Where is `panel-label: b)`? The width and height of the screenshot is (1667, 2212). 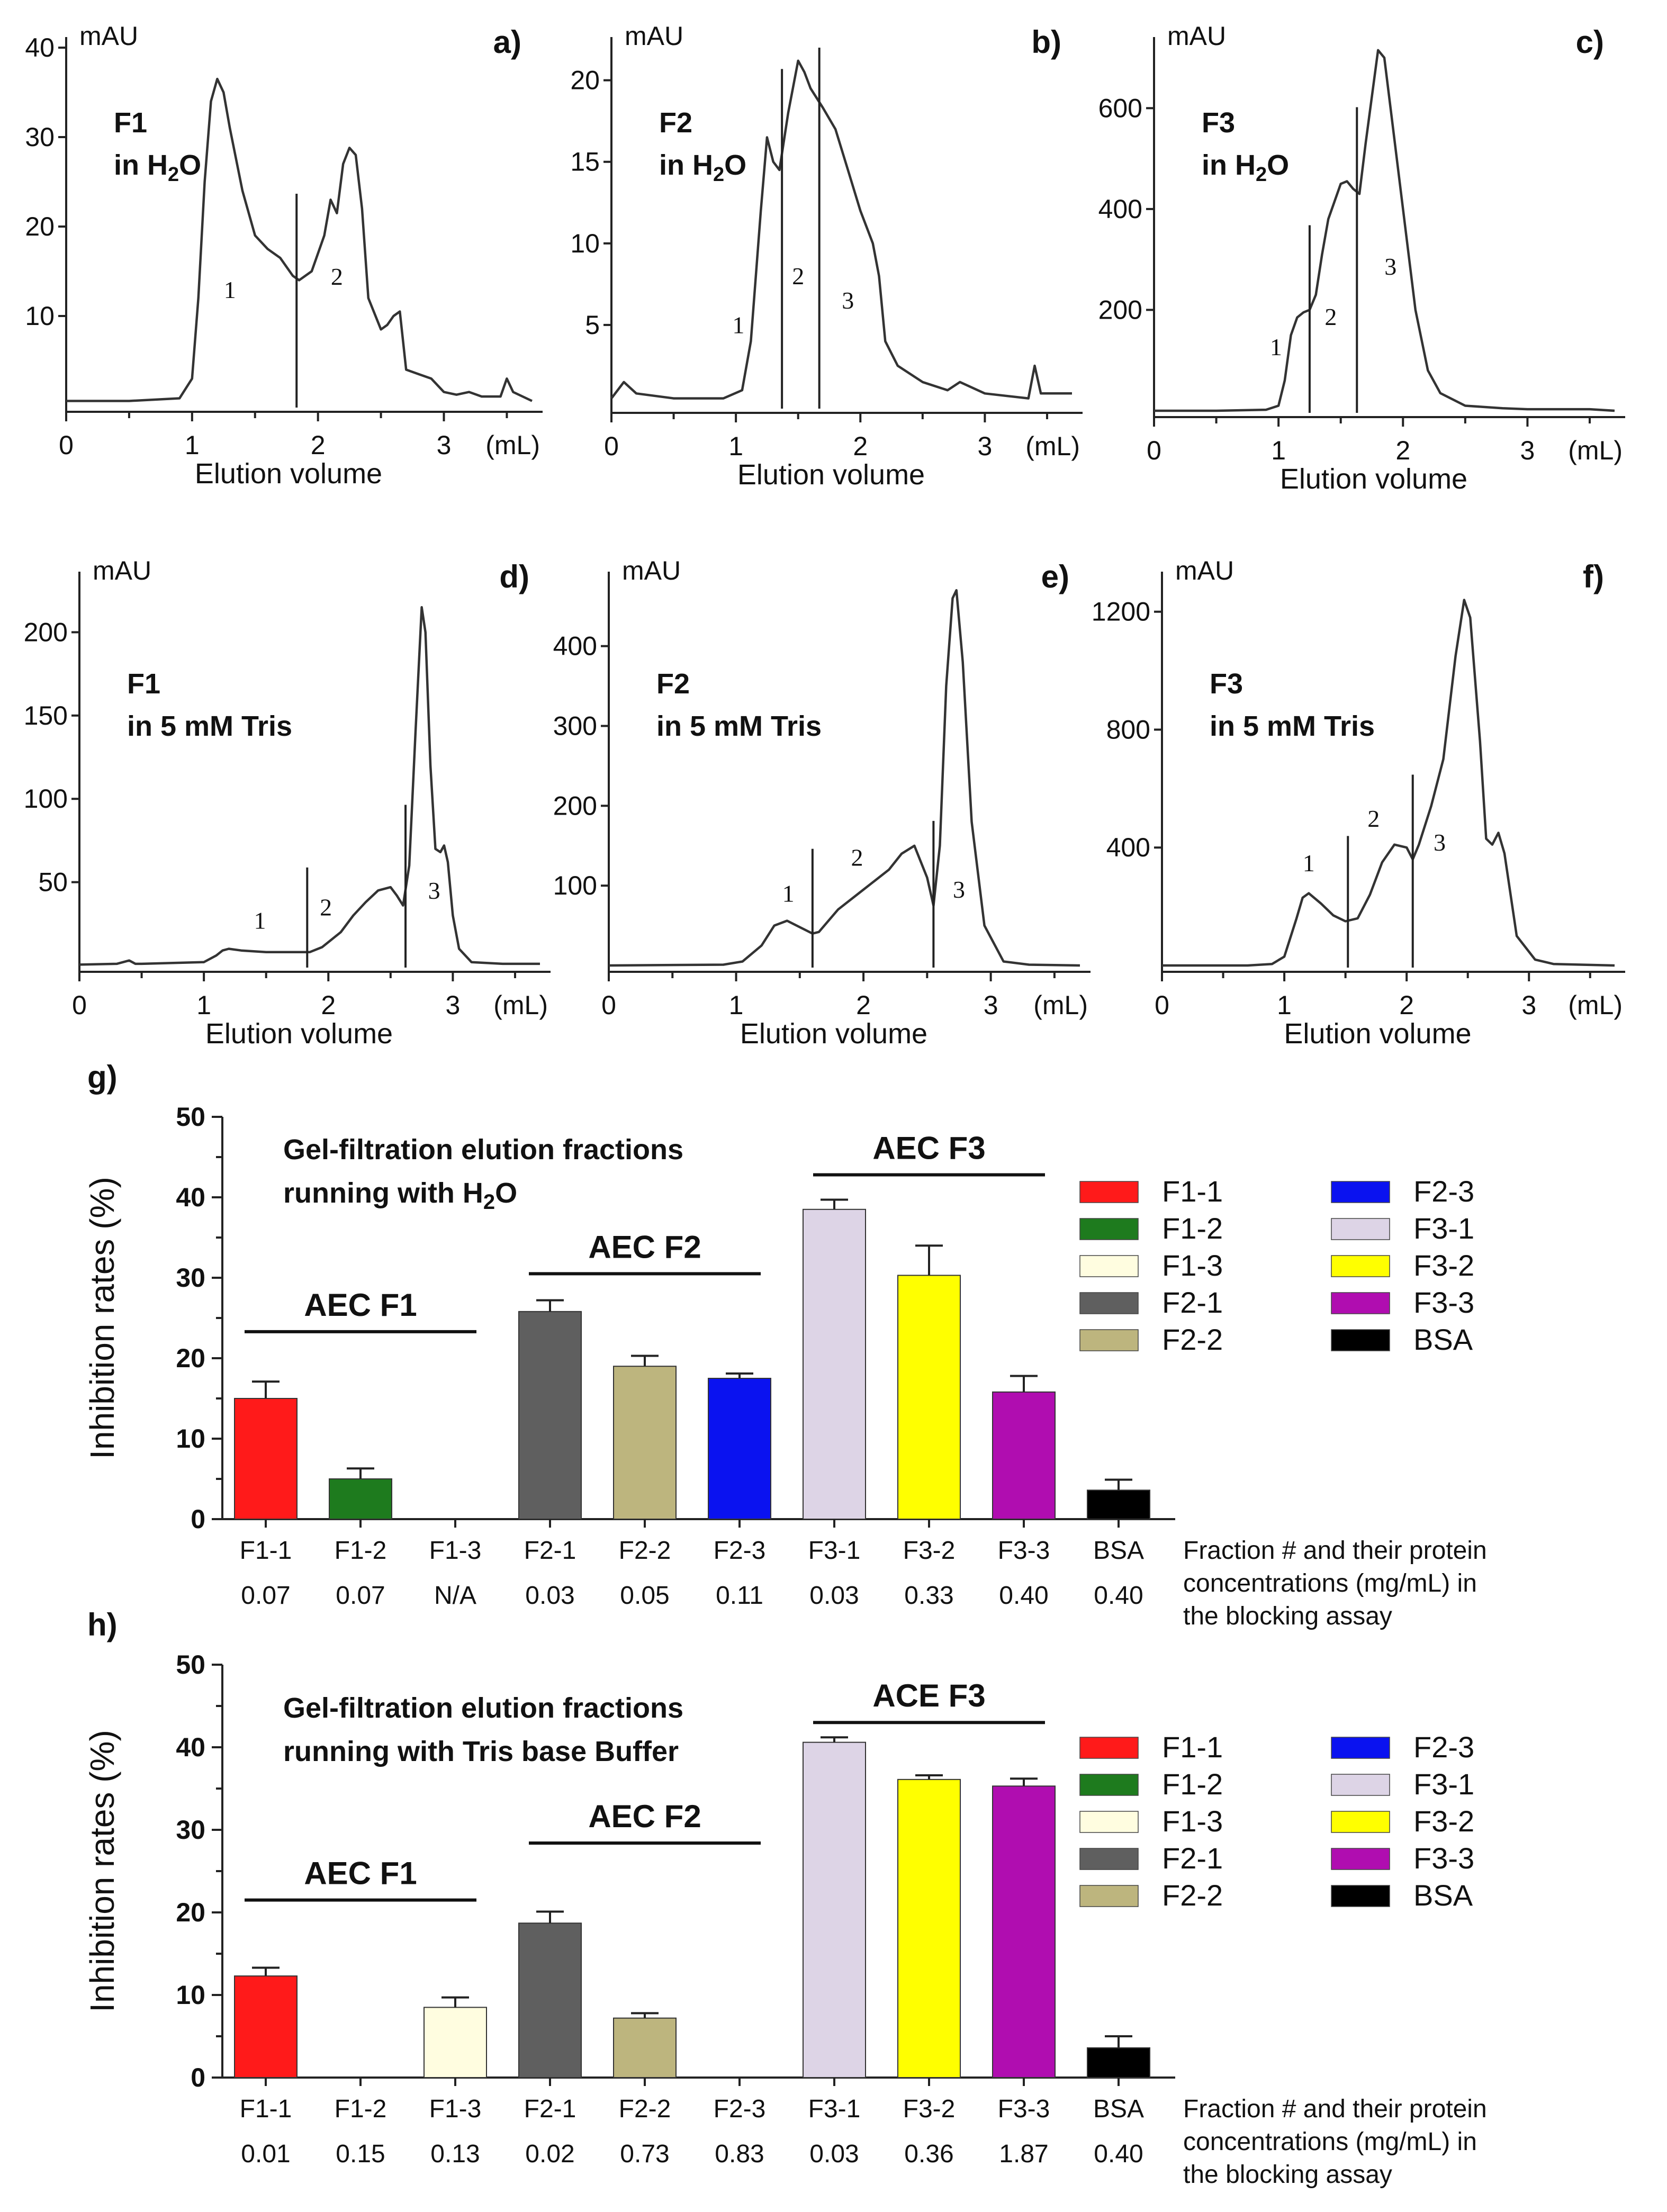 panel-label: b) is located at coordinates (1046, 42).